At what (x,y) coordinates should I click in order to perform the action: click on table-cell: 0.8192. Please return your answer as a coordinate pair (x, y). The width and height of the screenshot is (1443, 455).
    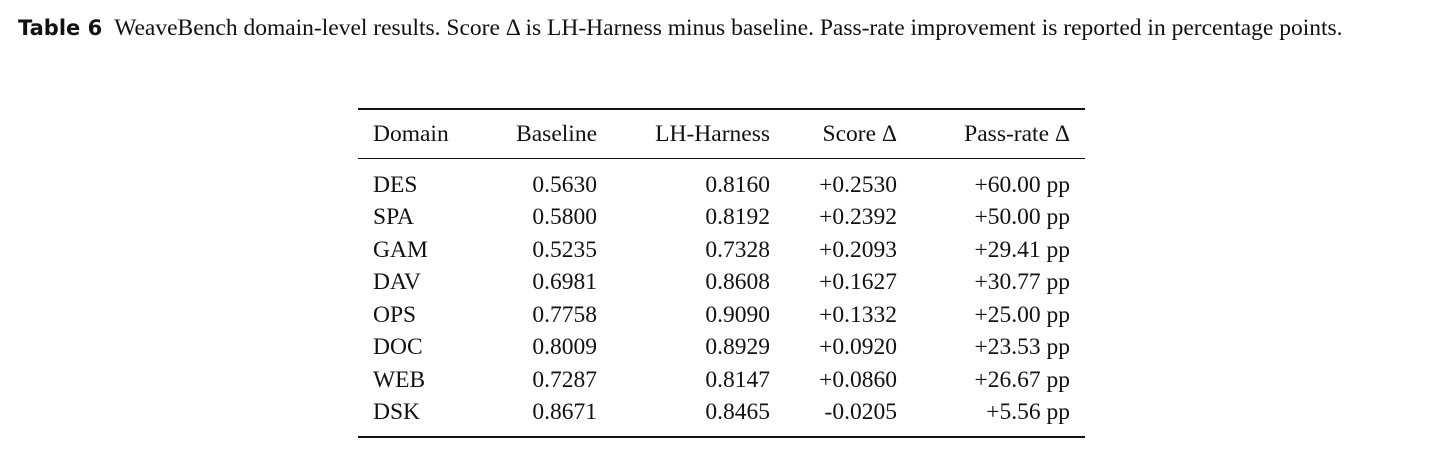
    Looking at the image, I should click on (737, 217).